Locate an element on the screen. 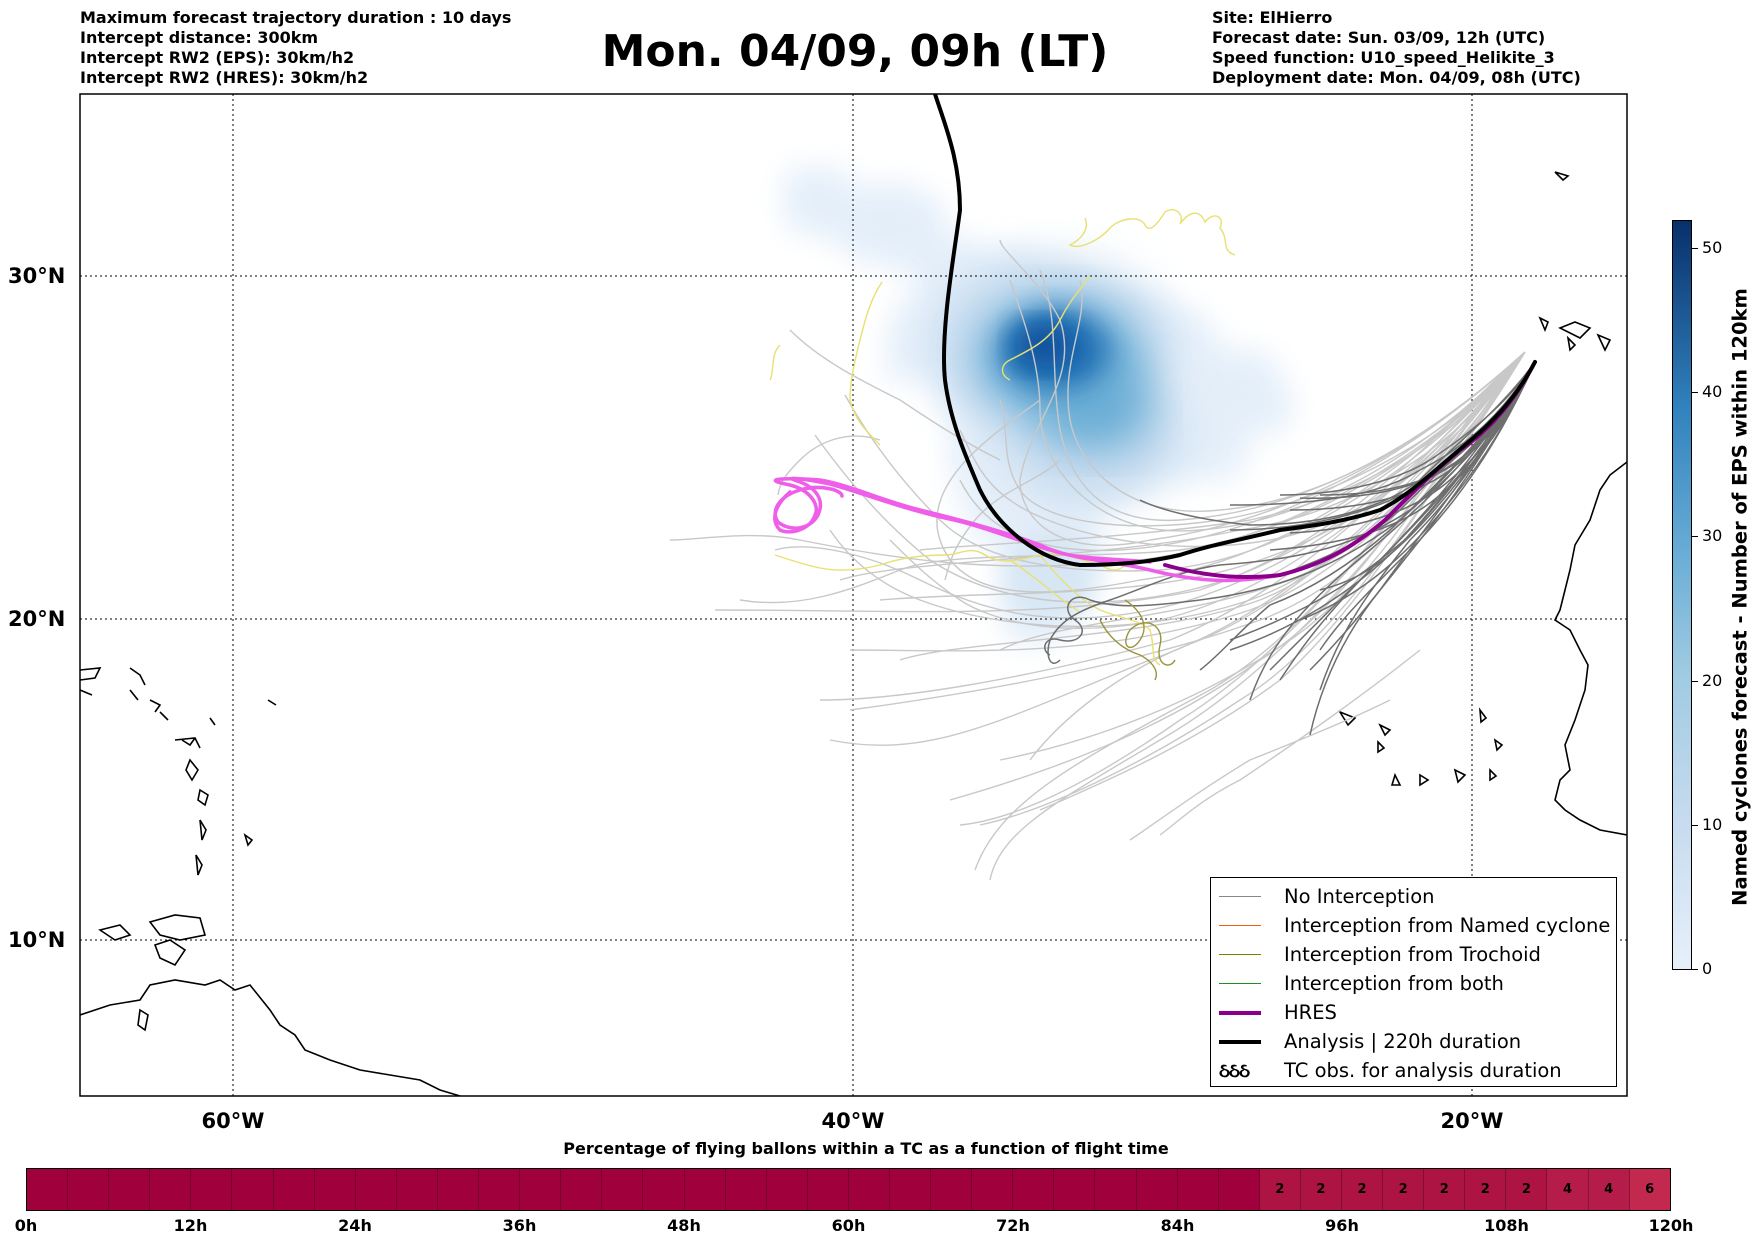 The width and height of the screenshot is (1752, 1241). timebar-value: 6 is located at coordinates (1650, 1189).